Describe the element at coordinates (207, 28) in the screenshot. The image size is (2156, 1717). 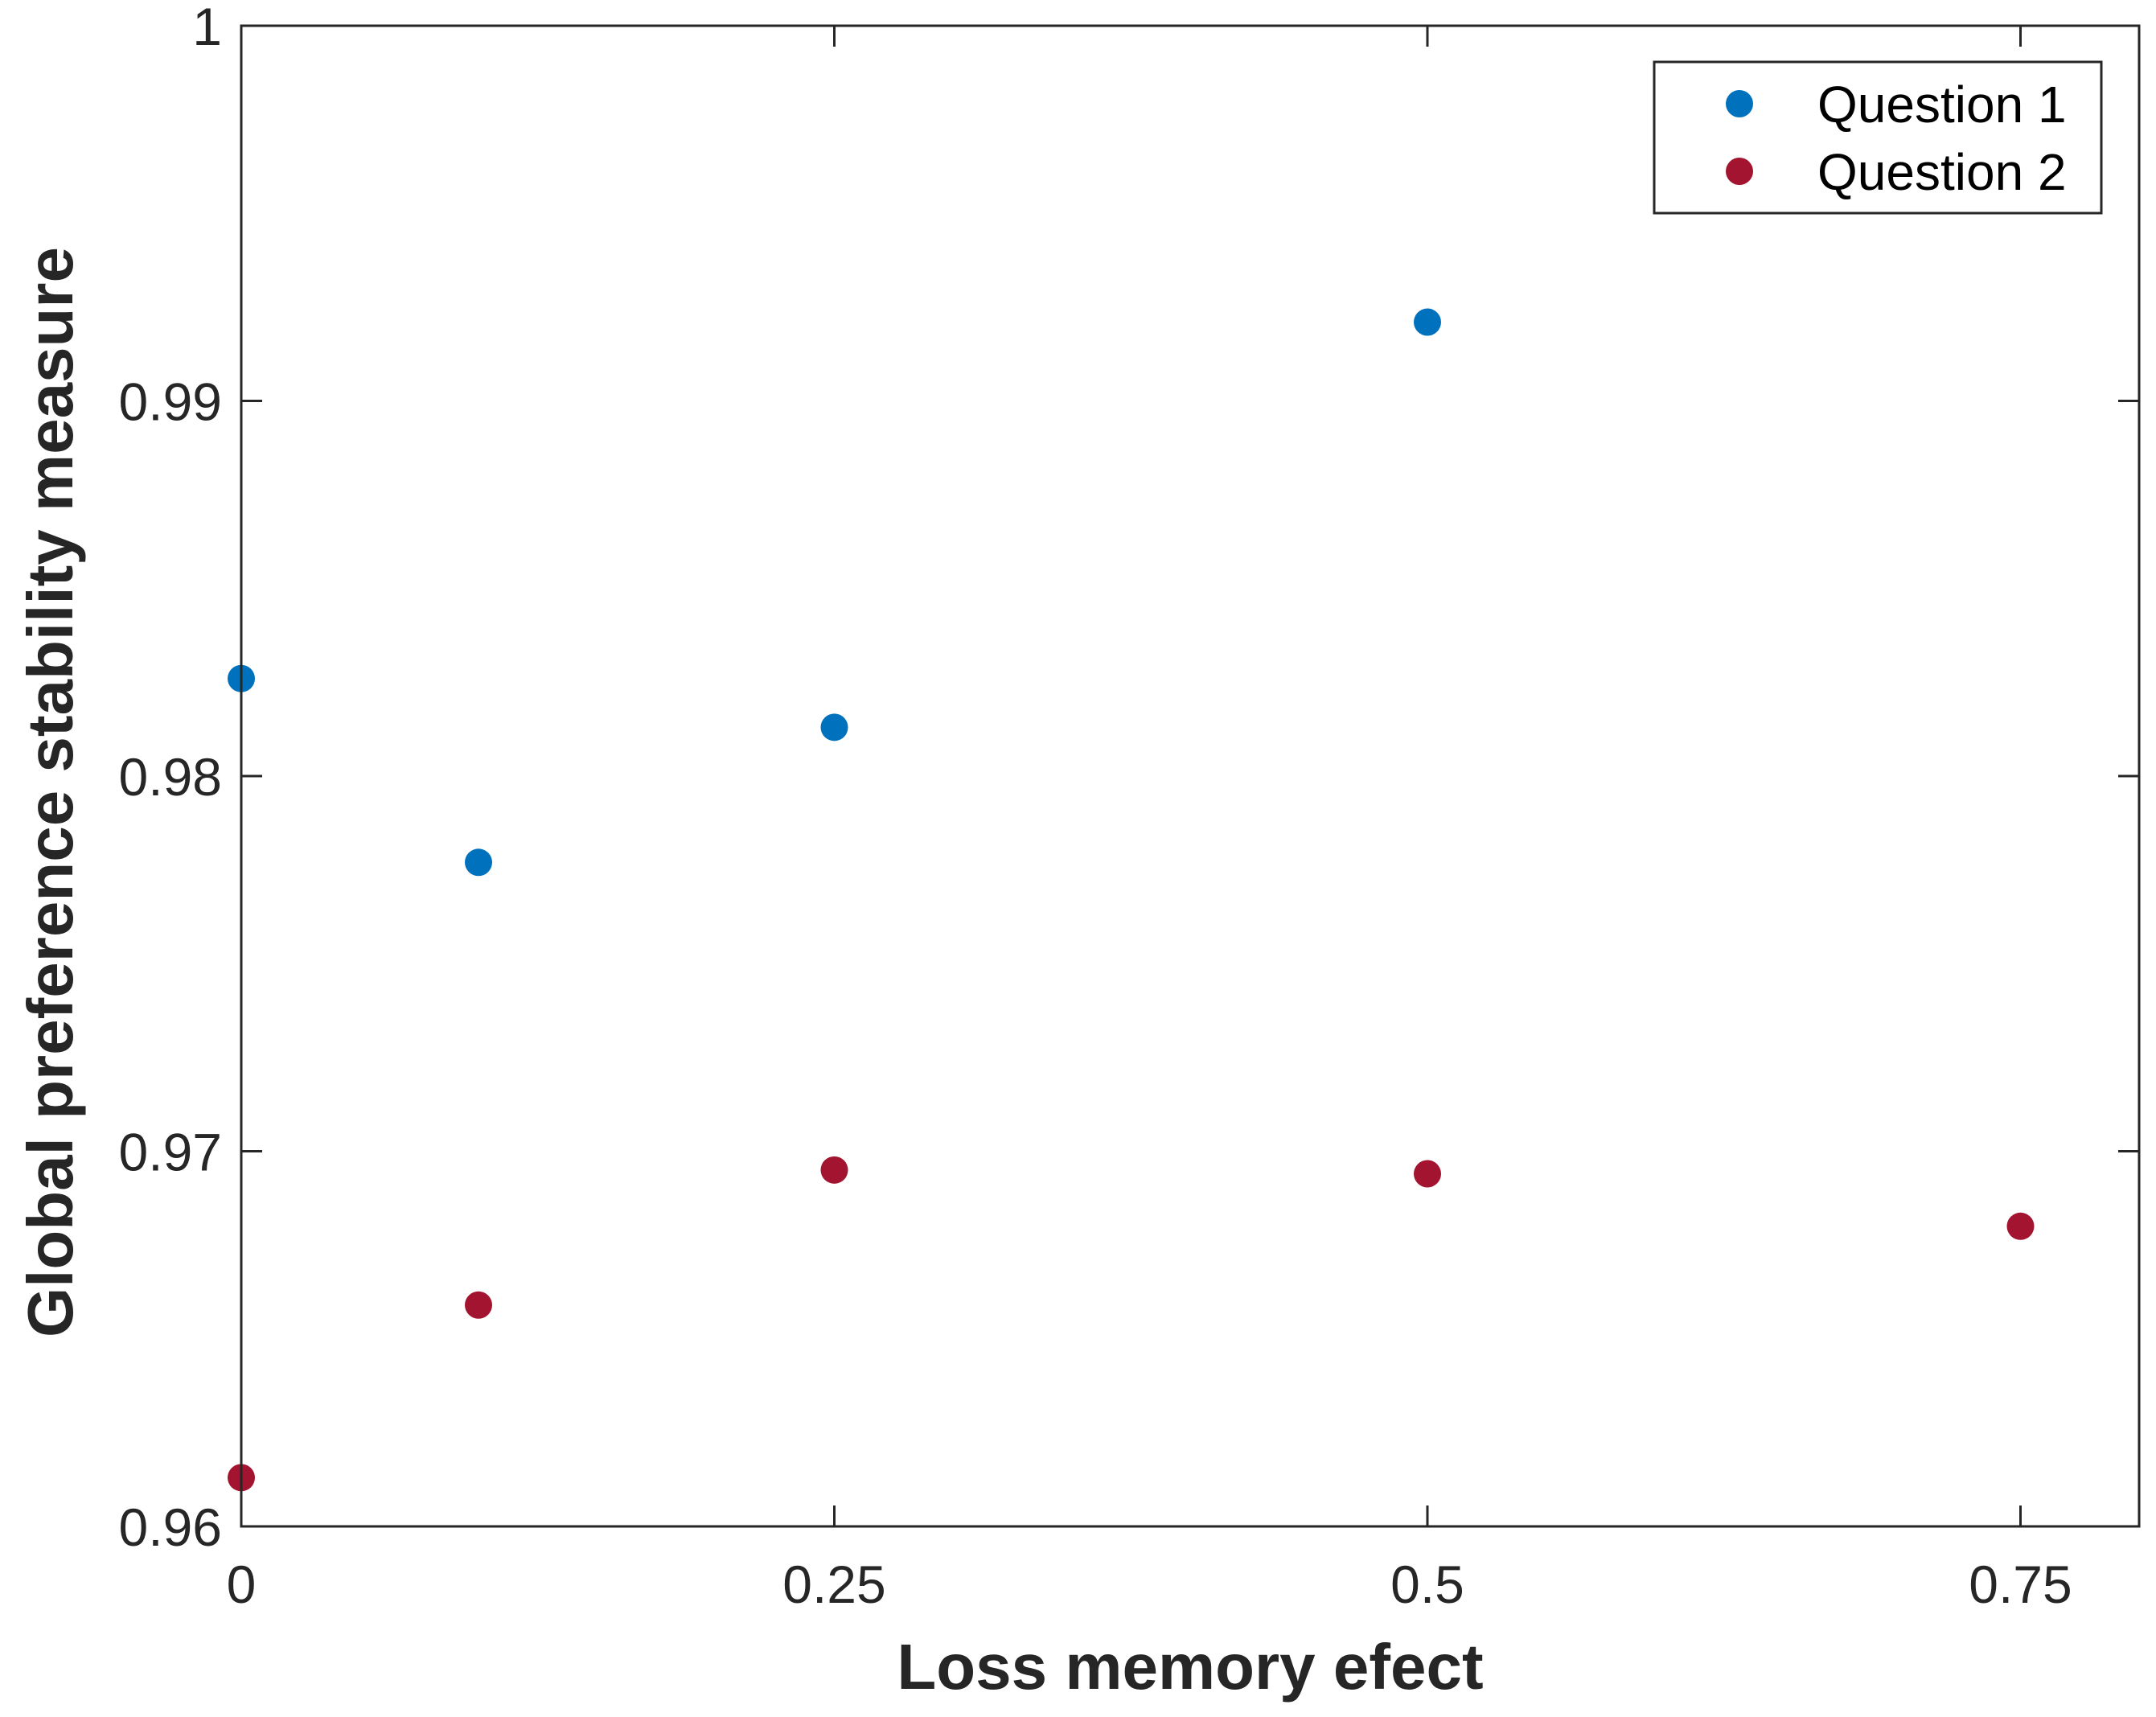
I see `y-tick-label: 1` at that location.